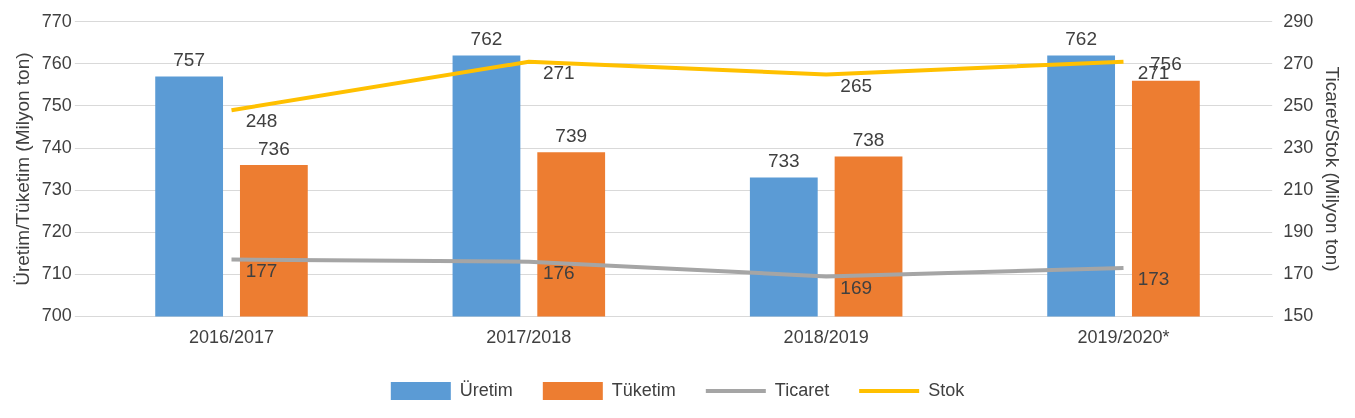 This screenshot has height=418, width=1355. What do you see at coordinates (56, 20) in the screenshot?
I see `y-tick-label: 770` at bounding box center [56, 20].